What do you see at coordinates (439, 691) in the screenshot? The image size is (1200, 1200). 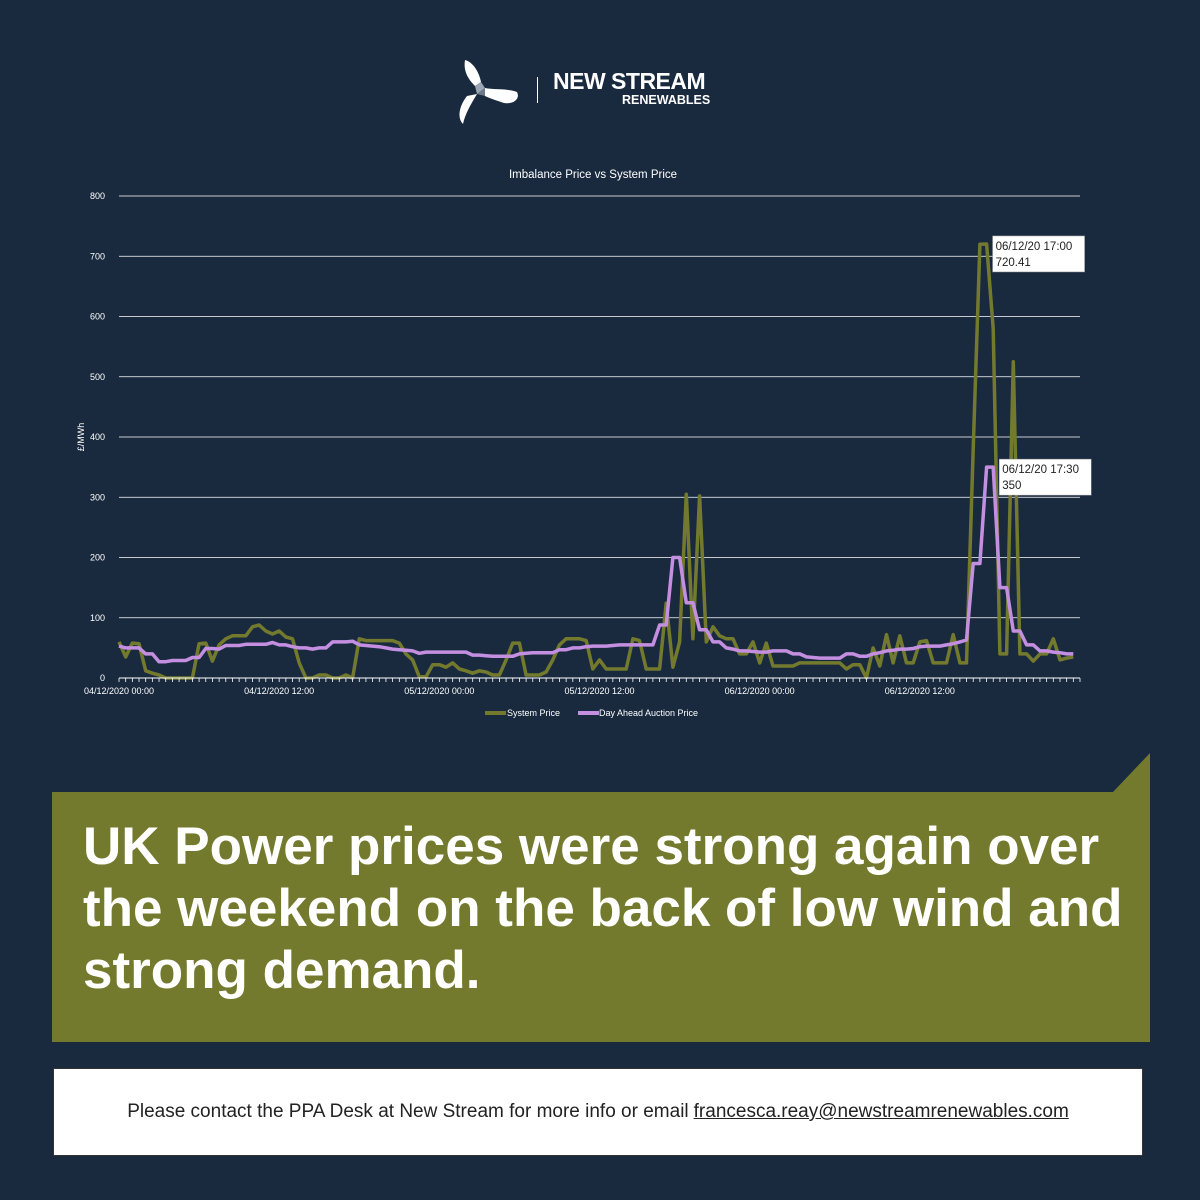 I see `x-tick-label: 05/12/2020 00:00` at bounding box center [439, 691].